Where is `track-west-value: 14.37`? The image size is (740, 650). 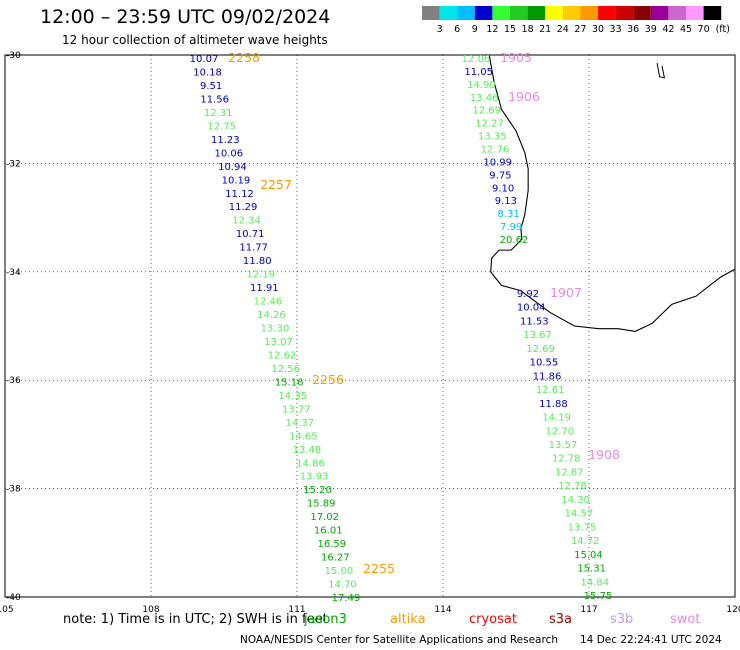
track-west-value: 14.37 is located at coordinates (300, 423).